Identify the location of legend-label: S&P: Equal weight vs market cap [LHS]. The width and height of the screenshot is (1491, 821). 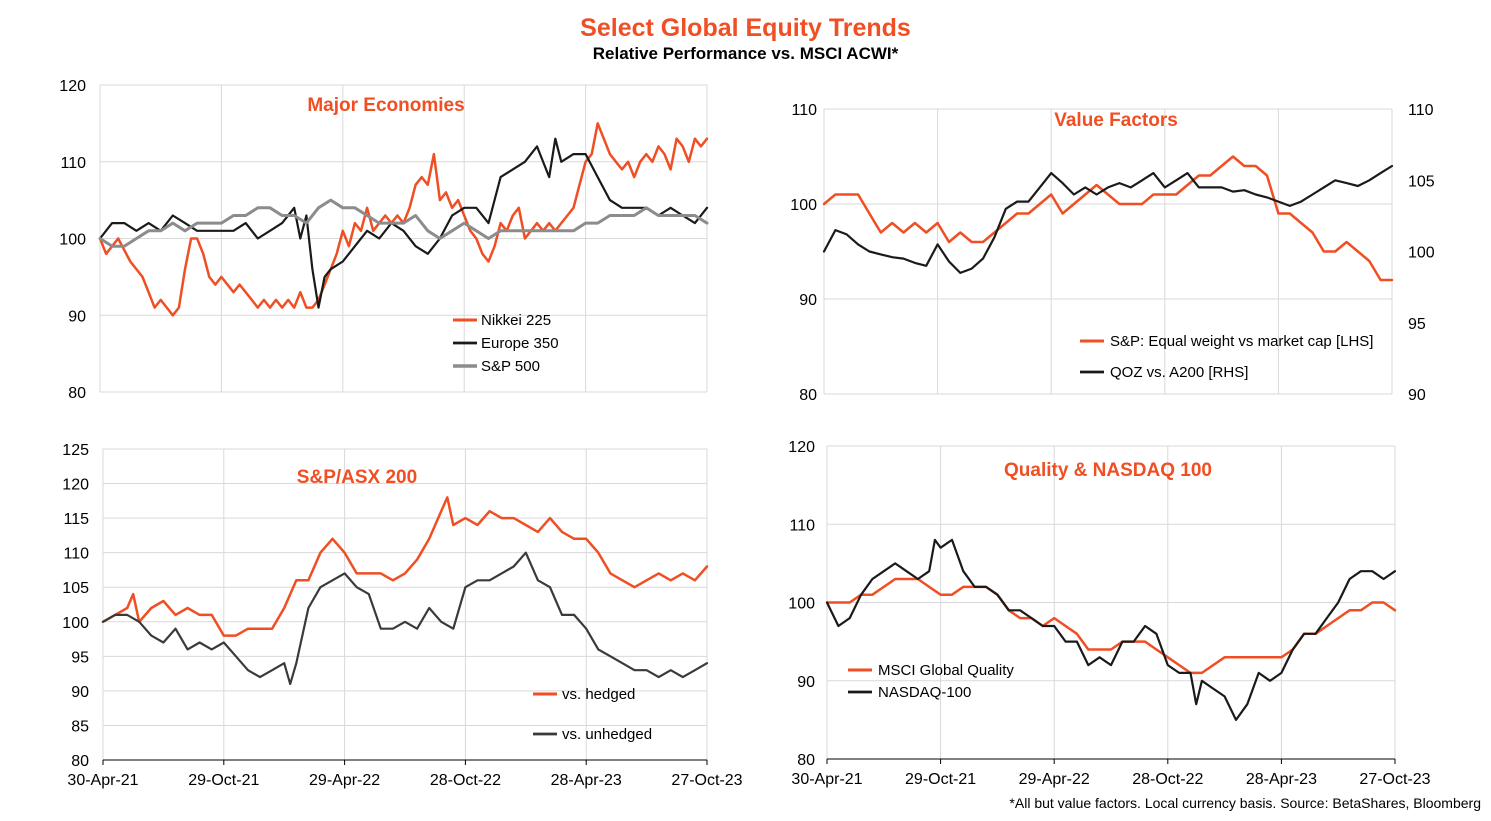
(1241, 341).